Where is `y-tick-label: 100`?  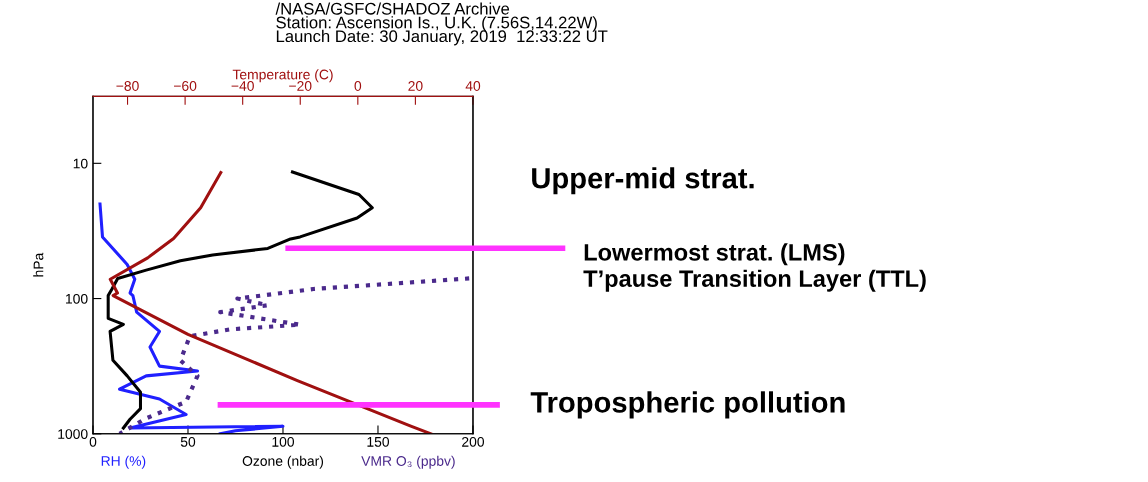 y-tick-label: 100 is located at coordinates (77, 298).